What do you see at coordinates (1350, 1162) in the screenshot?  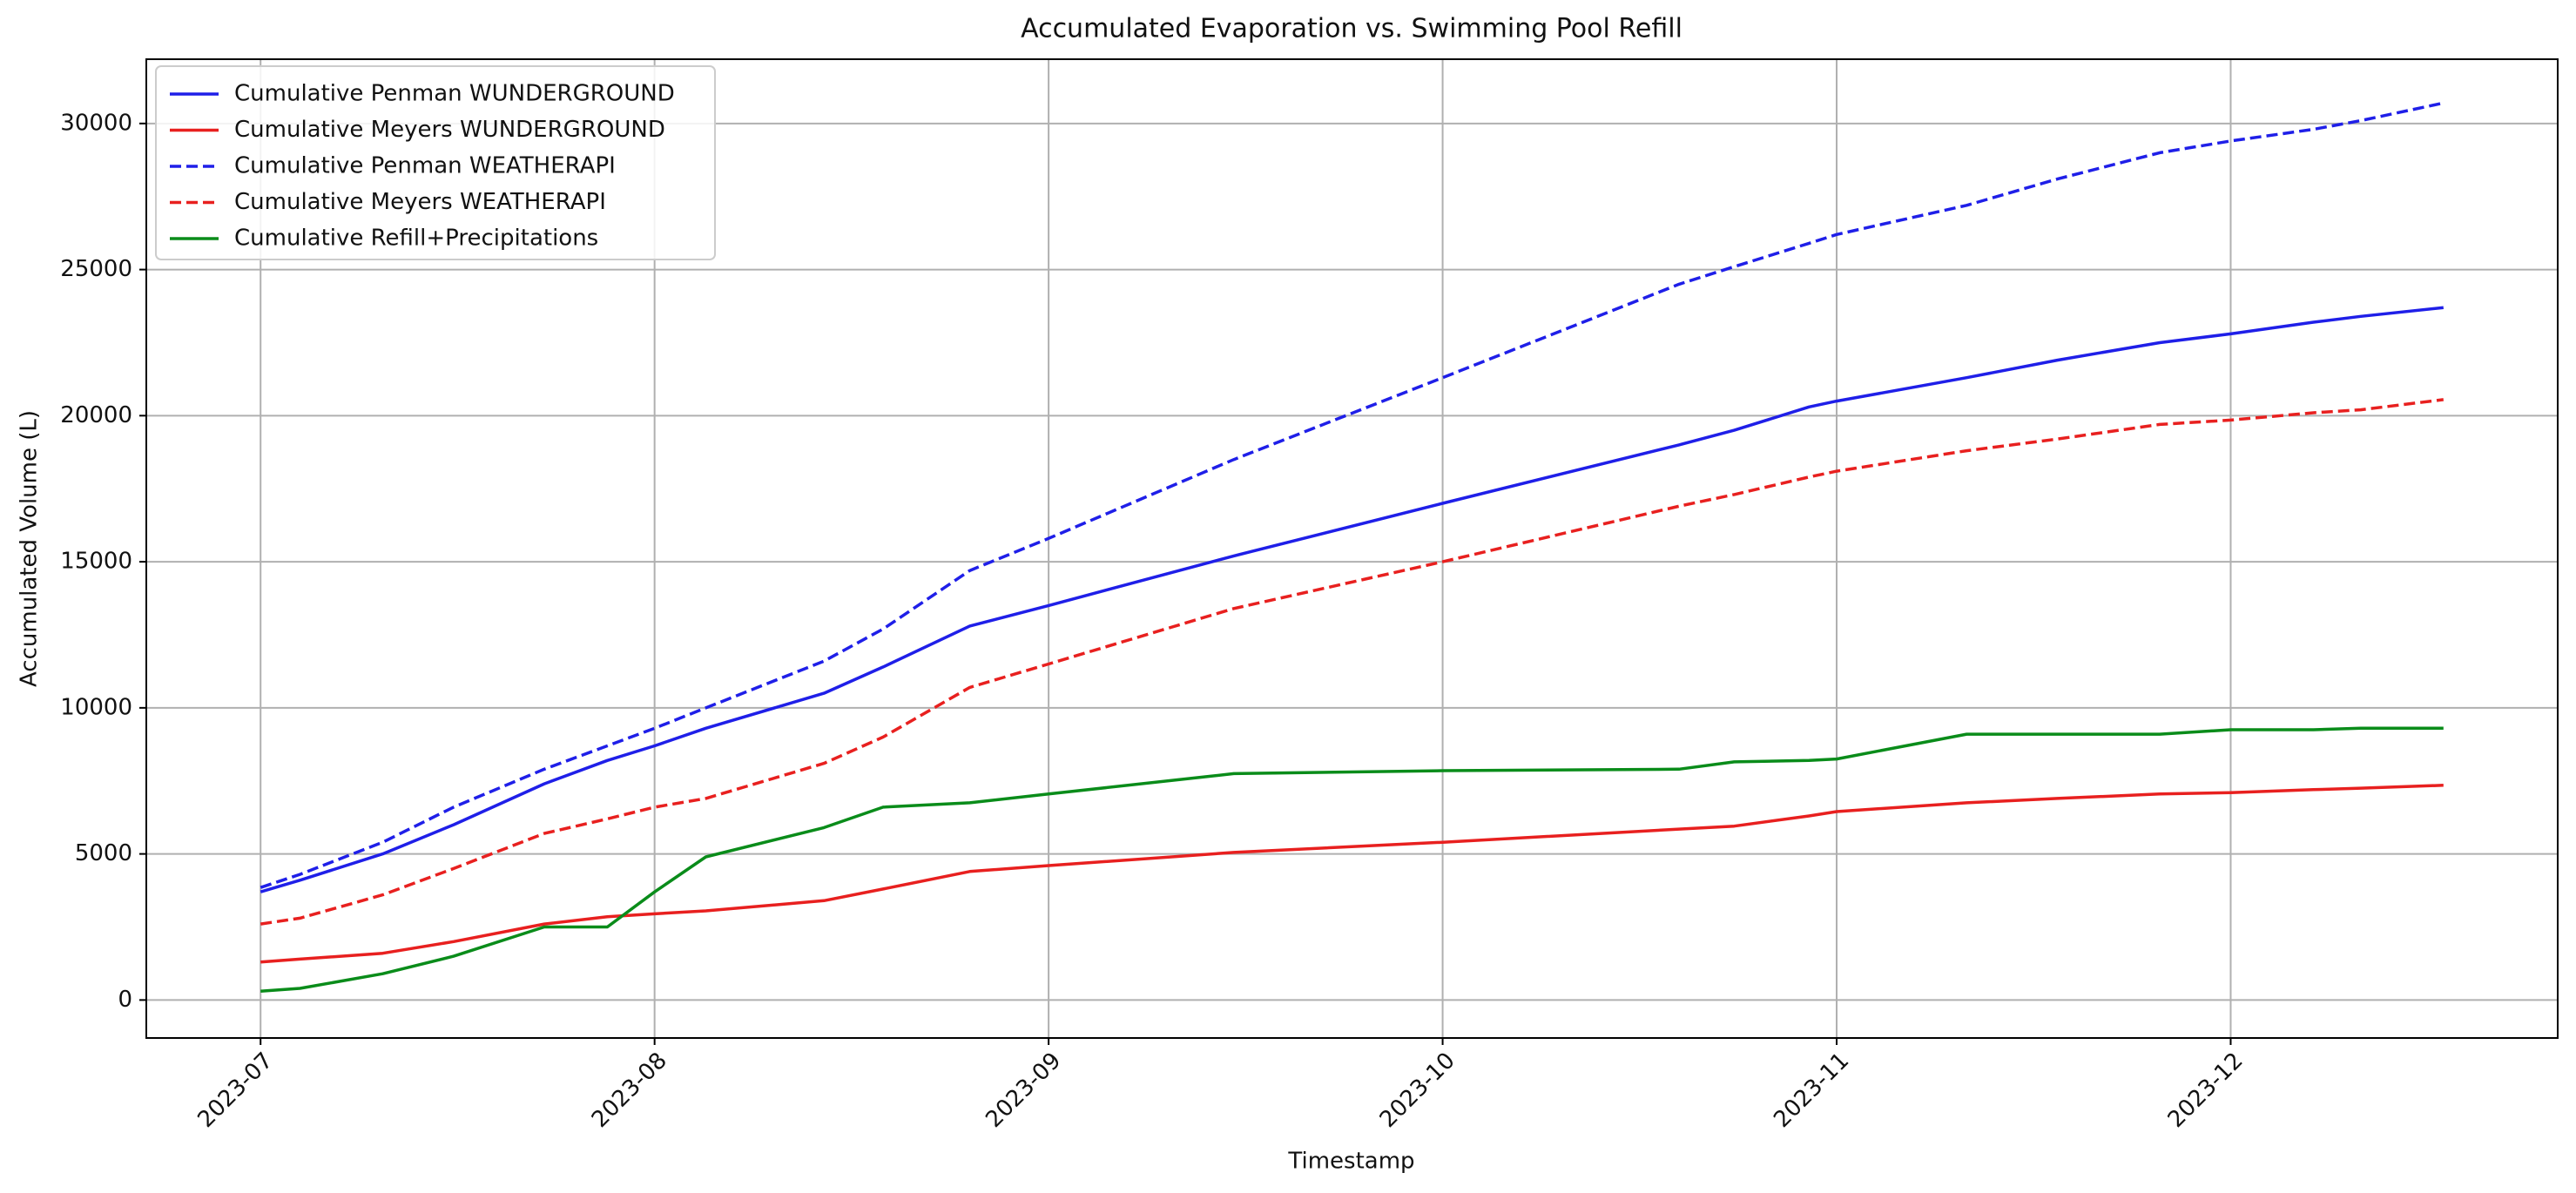 I see `x-axis-label: Timestamp` at bounding box center [1350, 1162].